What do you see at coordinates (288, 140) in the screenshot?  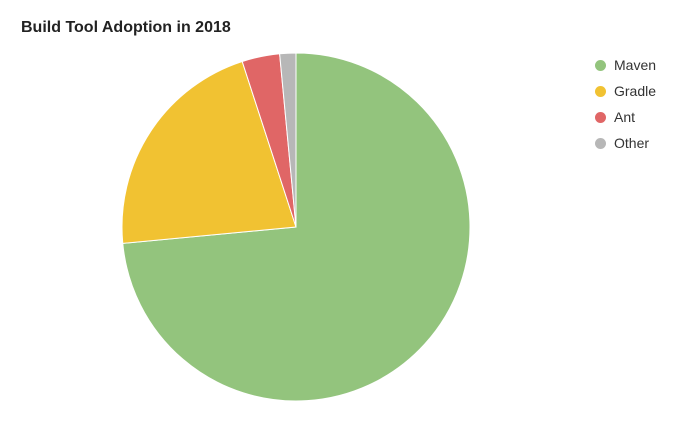 I see `pie-slice-other` at bounding box center [288, 140].